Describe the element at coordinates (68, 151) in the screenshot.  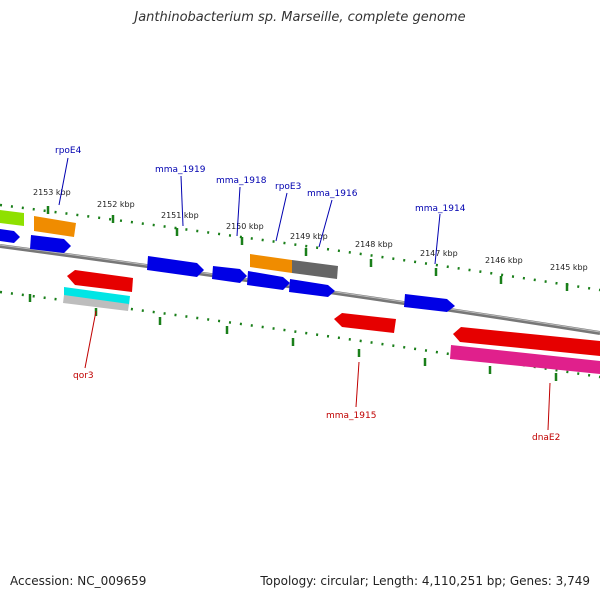
I see `gene-label-rpoE4: rpoE4` at that location.